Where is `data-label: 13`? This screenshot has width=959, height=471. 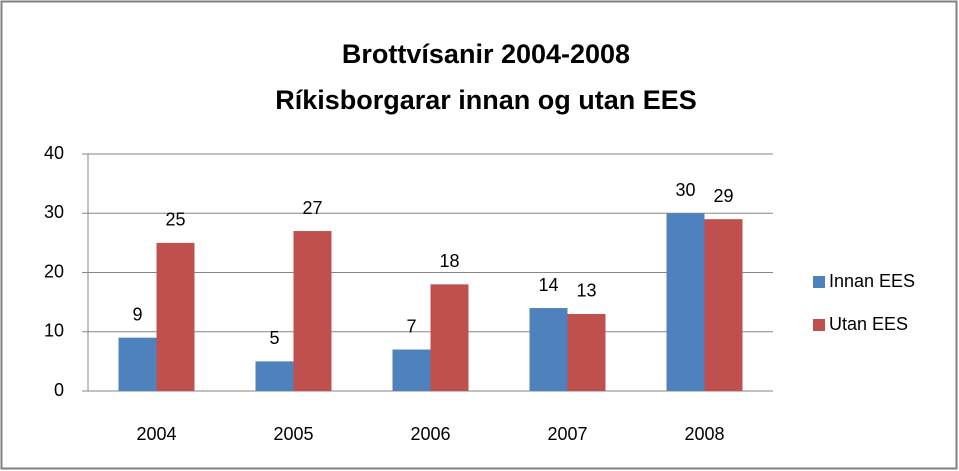
data-label: 13 is located at coordinates (586, 291).